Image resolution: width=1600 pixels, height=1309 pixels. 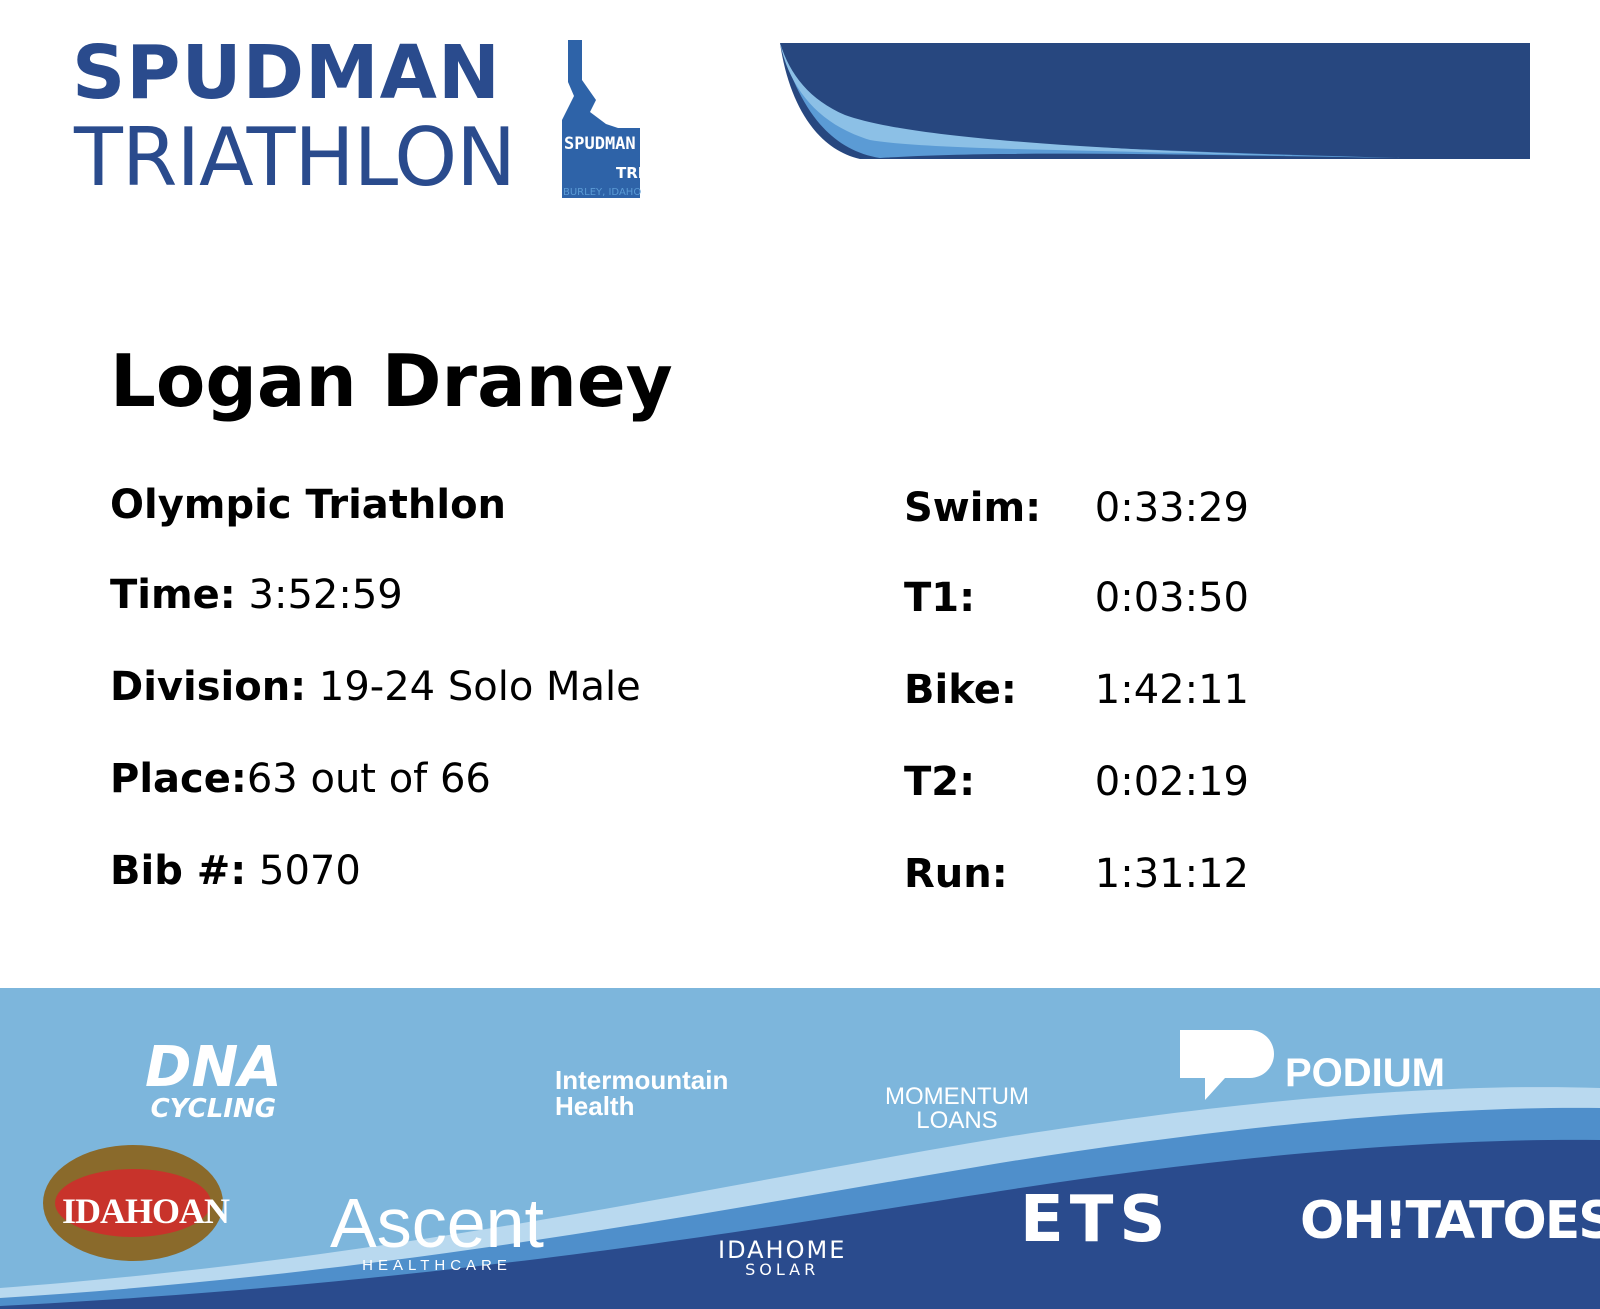 What do you see at coordinates (310, 871) in the screenshot?
I see `field-value: 5070` at bounding box center [310, 871].